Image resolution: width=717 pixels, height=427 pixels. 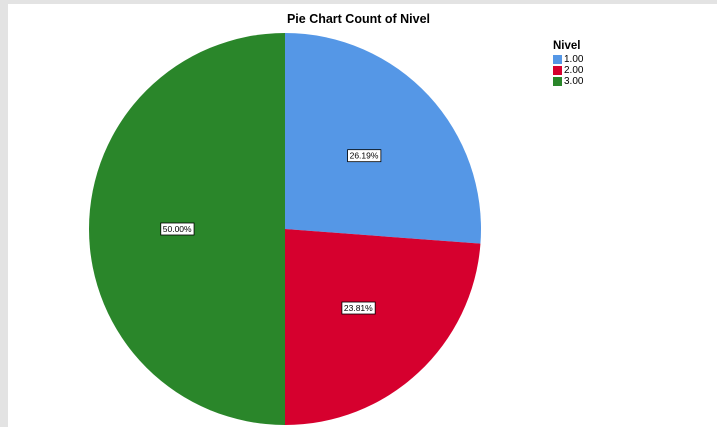 I want to click on legend-item-3-00: 3.00, so click(x=568, y=81).